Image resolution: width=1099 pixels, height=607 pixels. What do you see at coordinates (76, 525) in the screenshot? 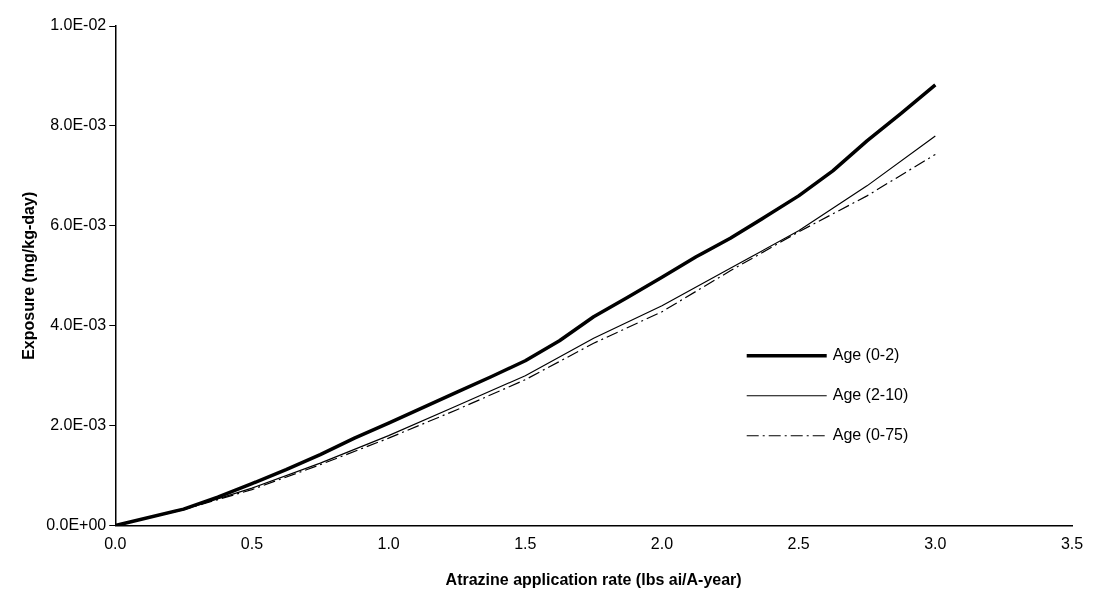
I see `y-tick-label: 0.0E+00` at bounding box center [76, 525].